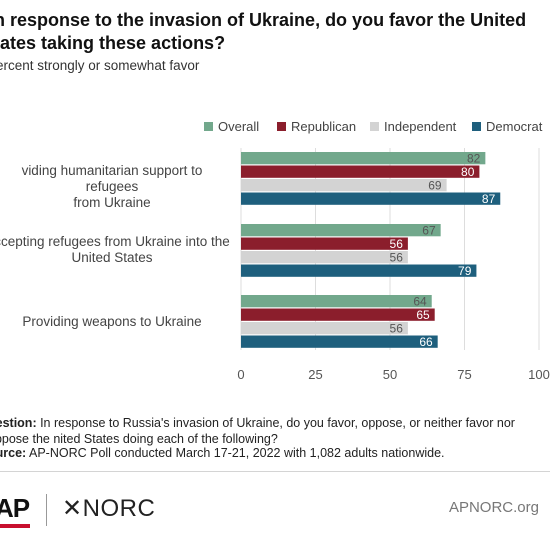 The width and height of the screenshot is (550, 550). Describe the element at coordinates (315, 374) in the screenshot. I see `x-tick-label-25: 25` at that location.